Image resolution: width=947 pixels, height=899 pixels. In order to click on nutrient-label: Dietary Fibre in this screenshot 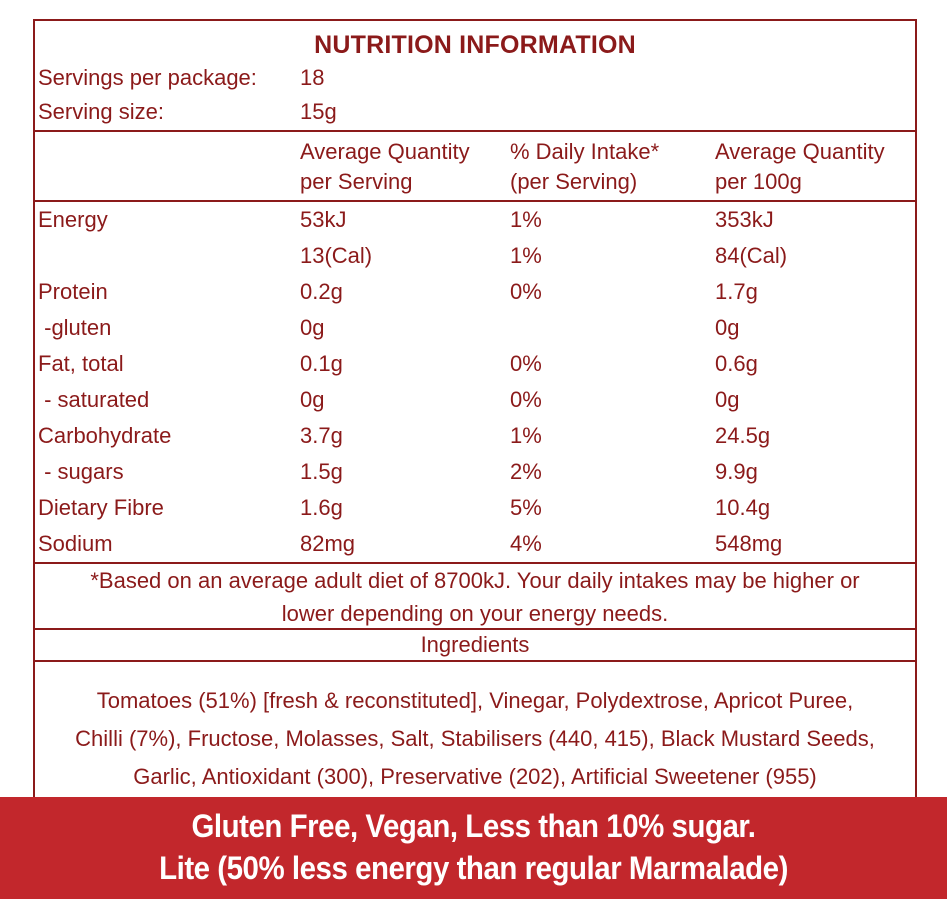, I will do `click(101, 507)`.